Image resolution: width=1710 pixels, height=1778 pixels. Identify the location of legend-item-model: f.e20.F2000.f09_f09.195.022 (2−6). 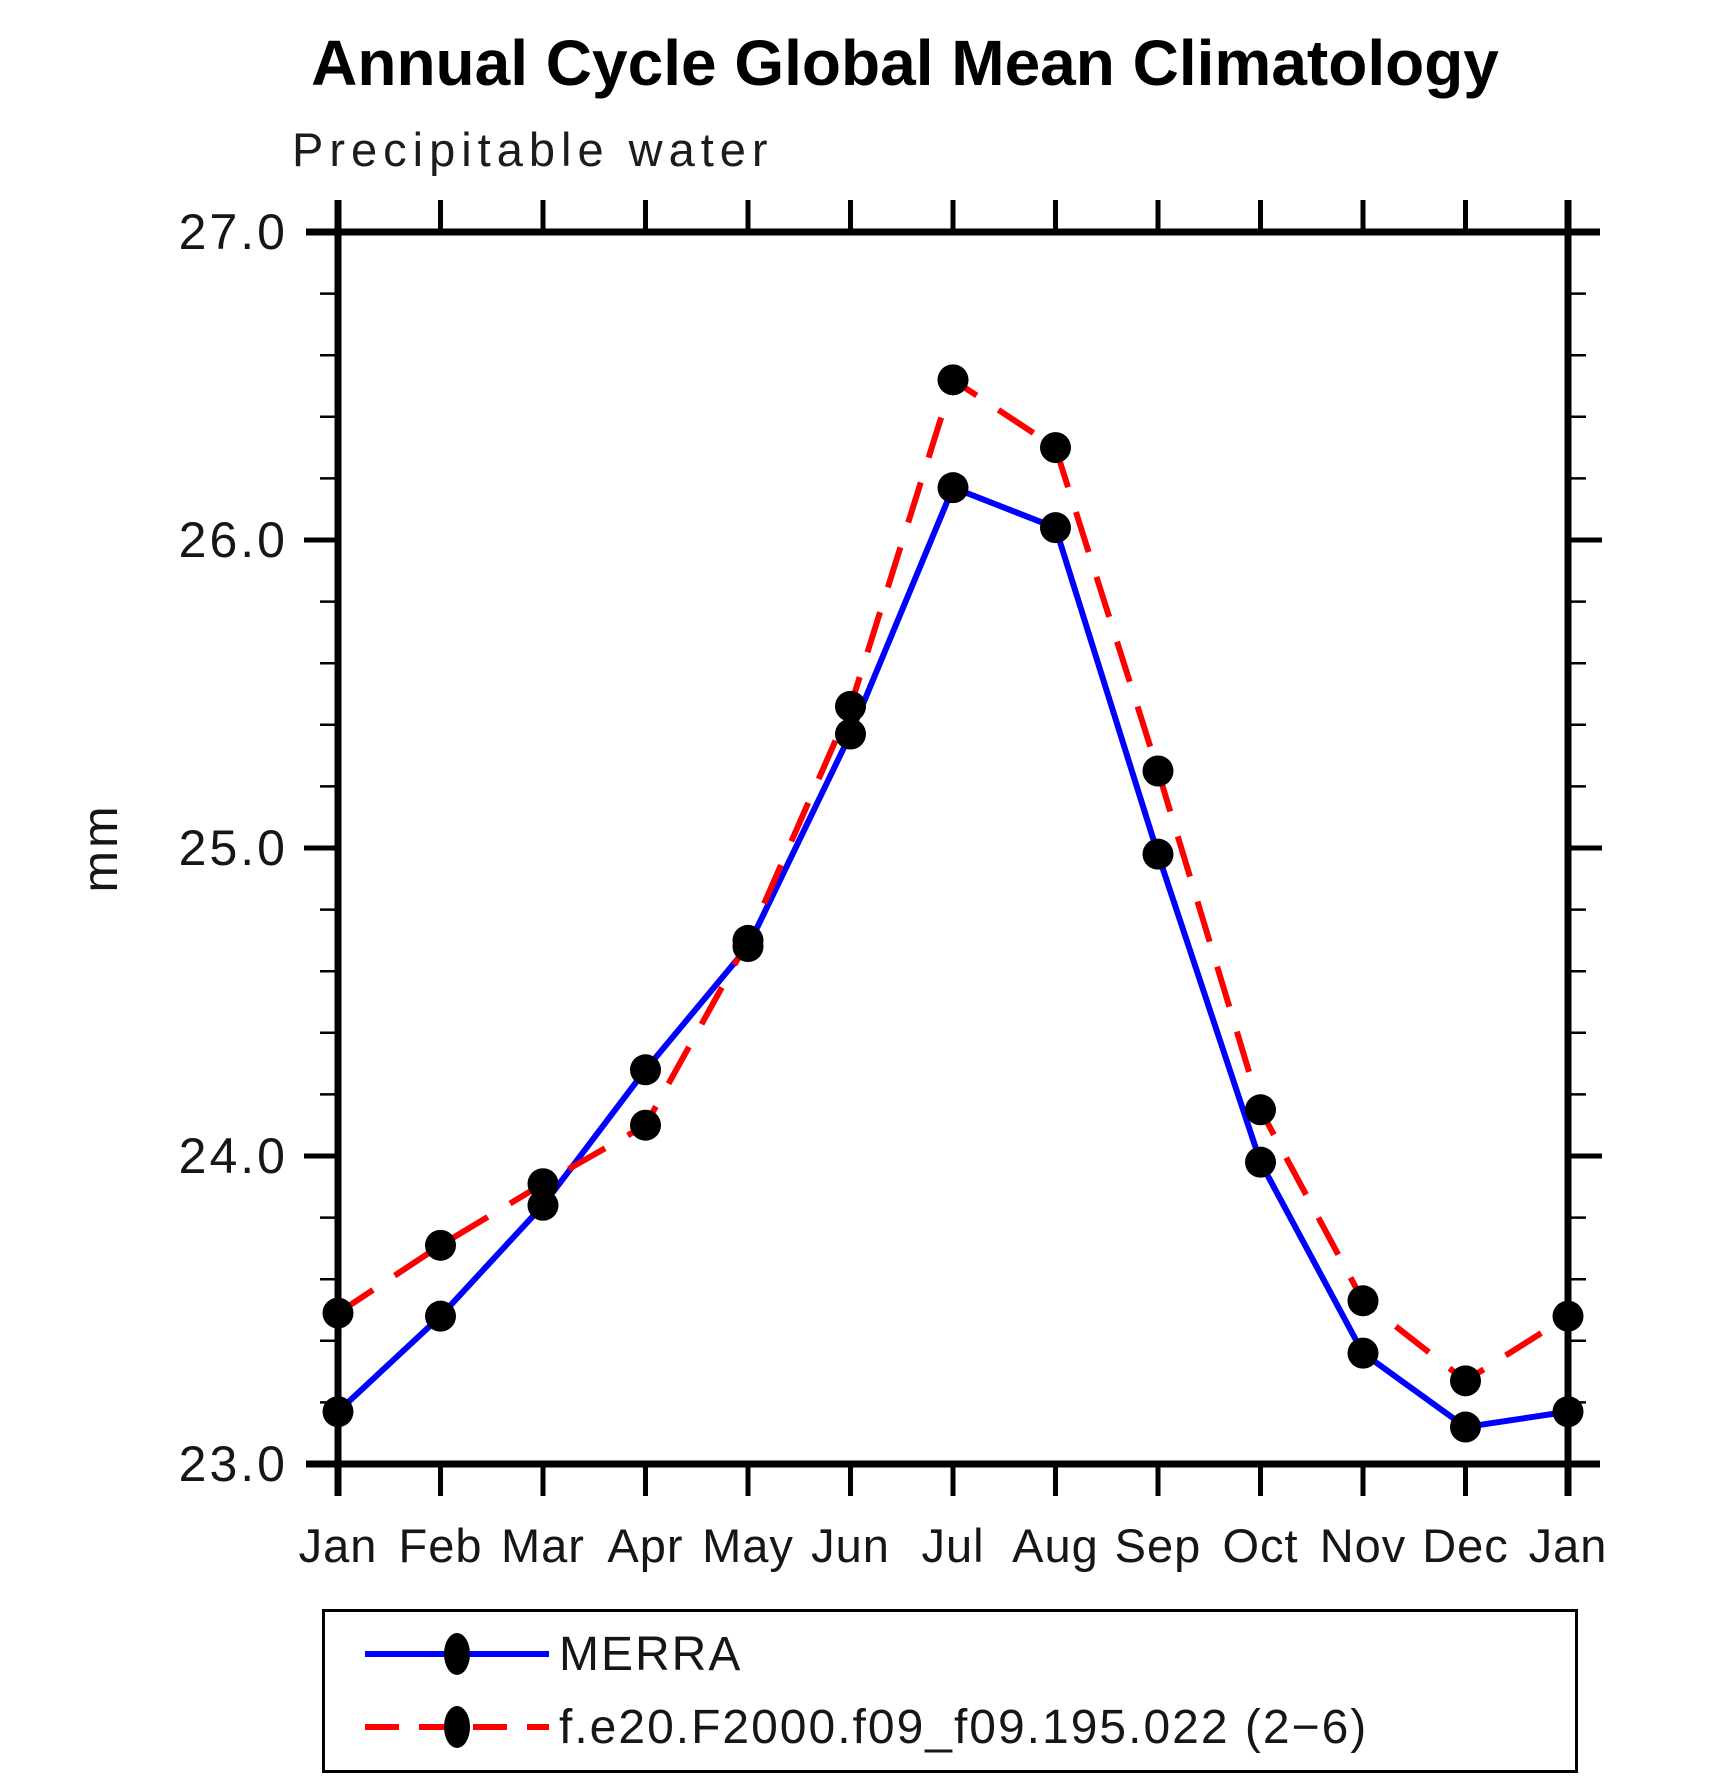
(865, 1727).